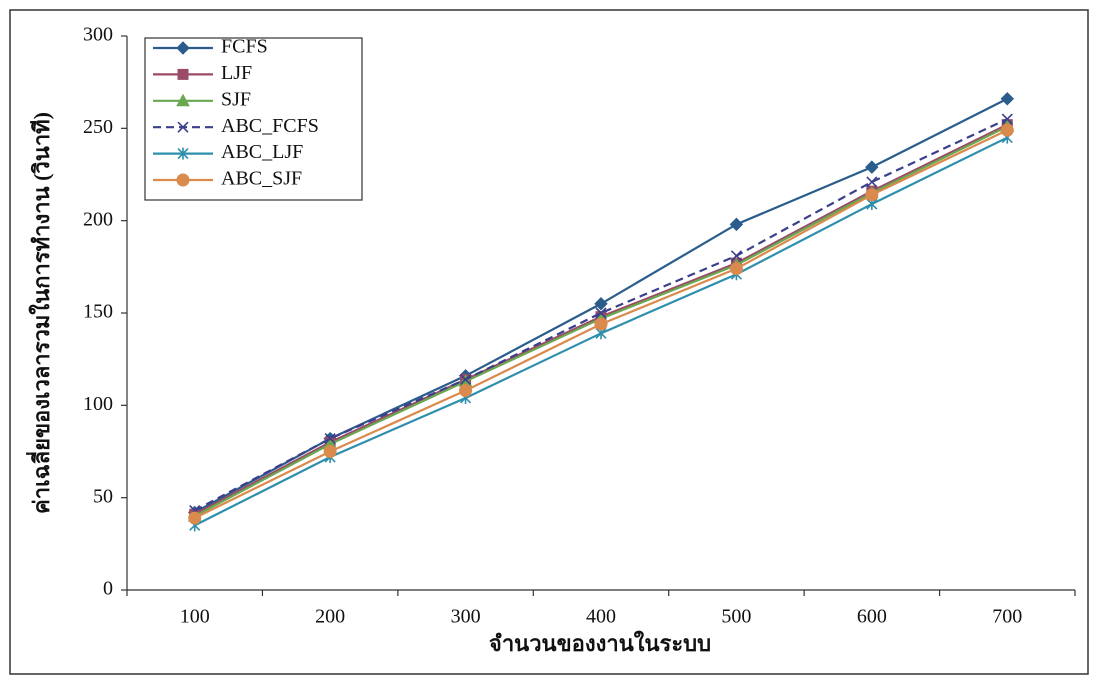 The image size is (1099, 680). I want to click on legend: FCFS LJF SJF ABC_FCFS ABC_LJF ABC_SJF, so click(253, 118).